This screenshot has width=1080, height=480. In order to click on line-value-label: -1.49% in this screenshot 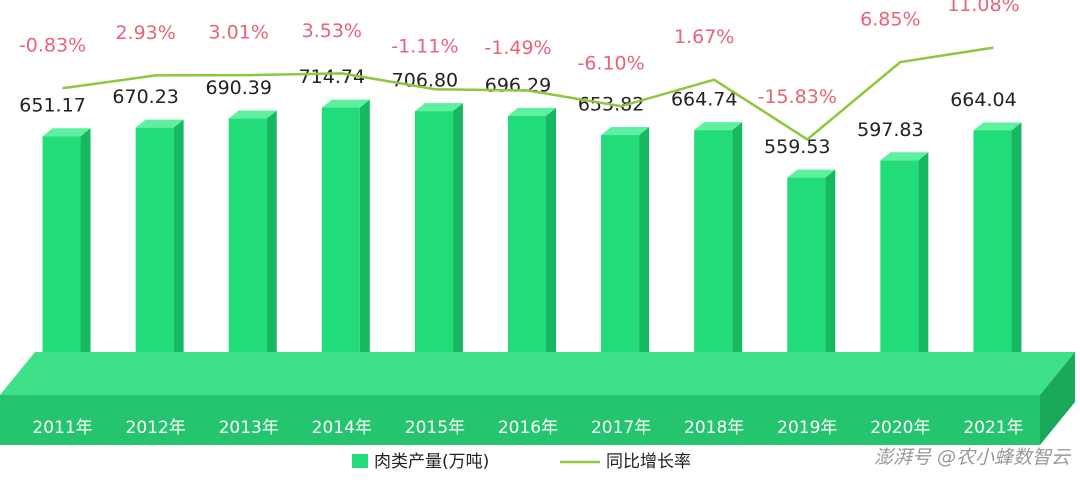, I will do `click(517, 48)`.